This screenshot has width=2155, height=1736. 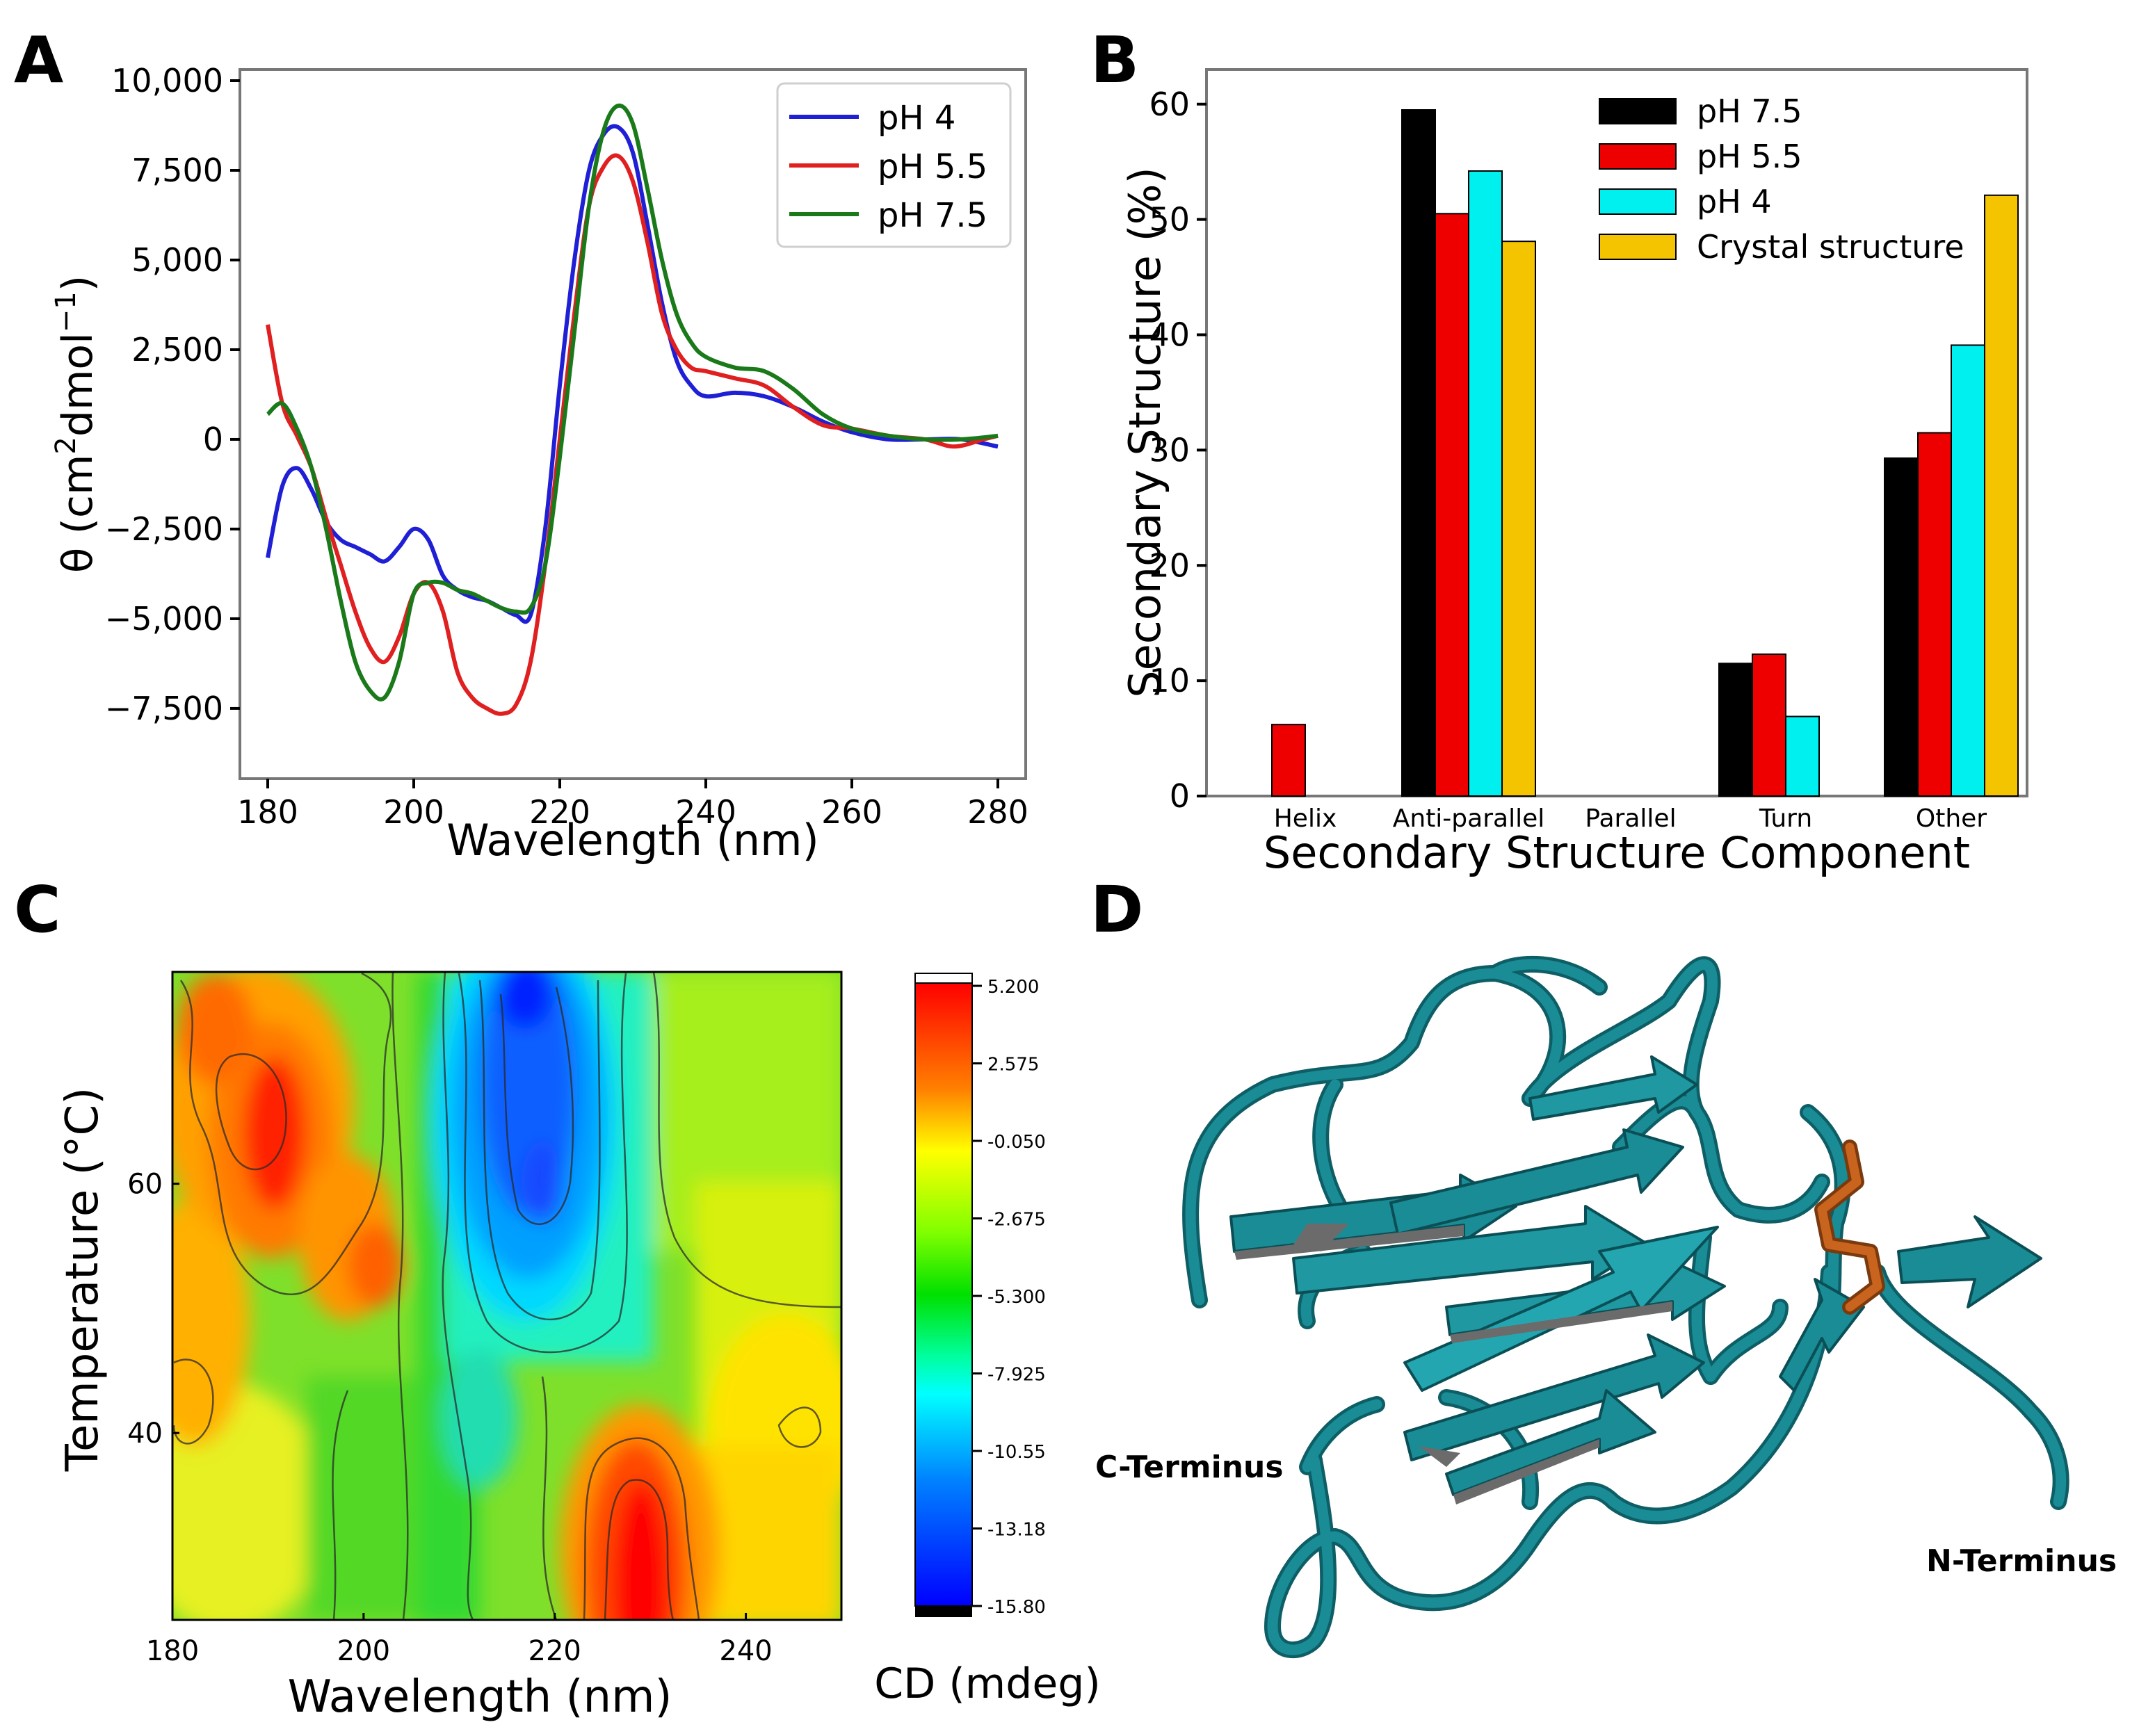 What do you see at coordinates (943, 1612) in the screenshot?
I see `colorbar-bottom-cap` at bounding box center [943, 1612].